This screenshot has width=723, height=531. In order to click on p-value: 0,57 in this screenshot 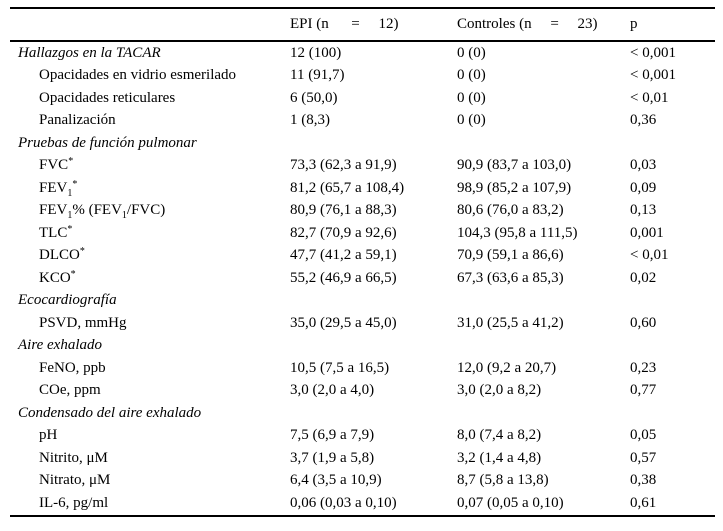, I will do `click(643, 457)`.